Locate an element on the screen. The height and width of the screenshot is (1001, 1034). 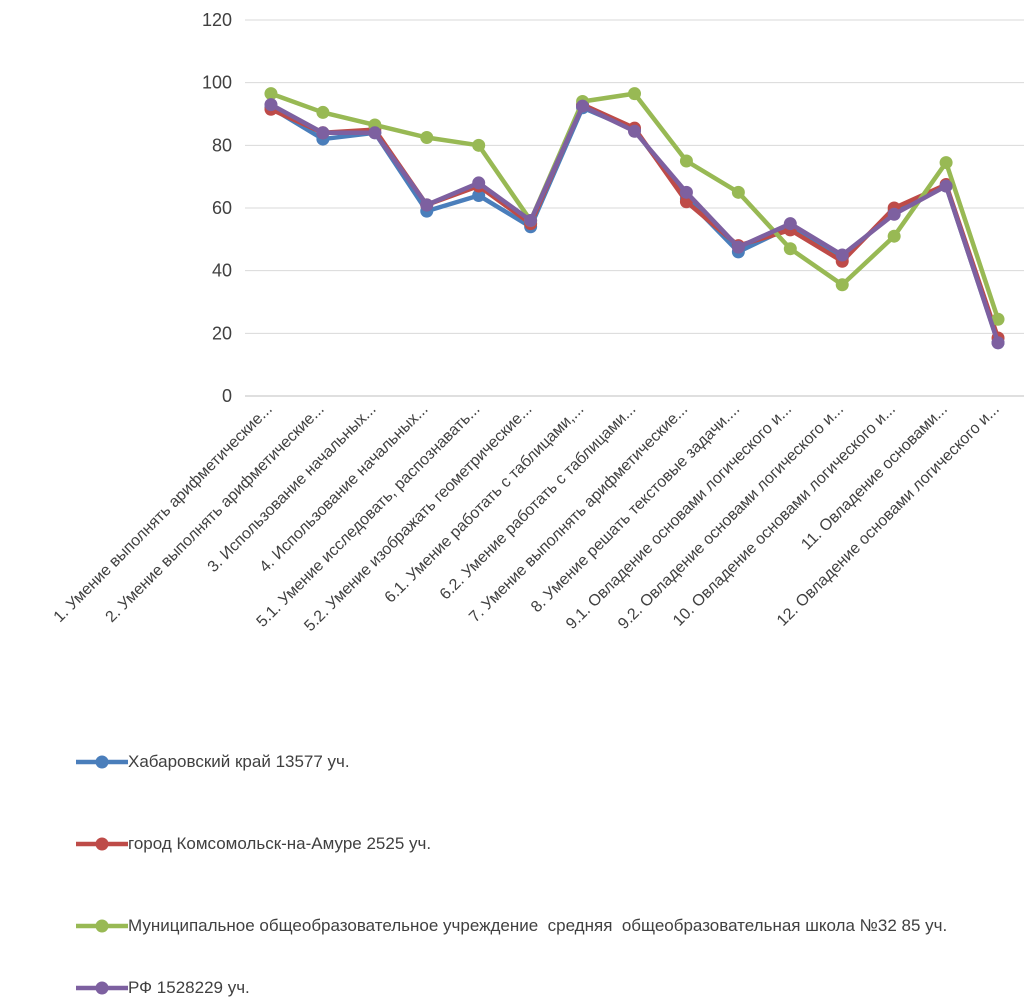
legend-label: РФ 1528229 уч. is located at coordinates (189, 987).